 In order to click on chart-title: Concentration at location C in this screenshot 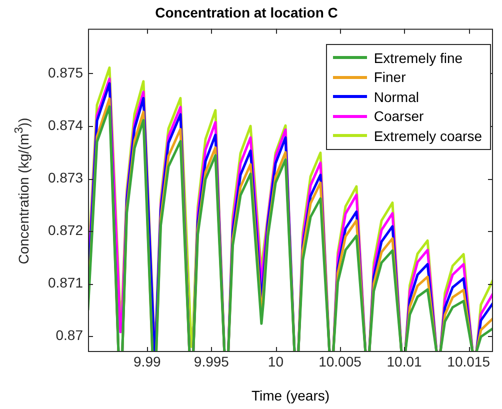, I will do `click(246, 12)`.